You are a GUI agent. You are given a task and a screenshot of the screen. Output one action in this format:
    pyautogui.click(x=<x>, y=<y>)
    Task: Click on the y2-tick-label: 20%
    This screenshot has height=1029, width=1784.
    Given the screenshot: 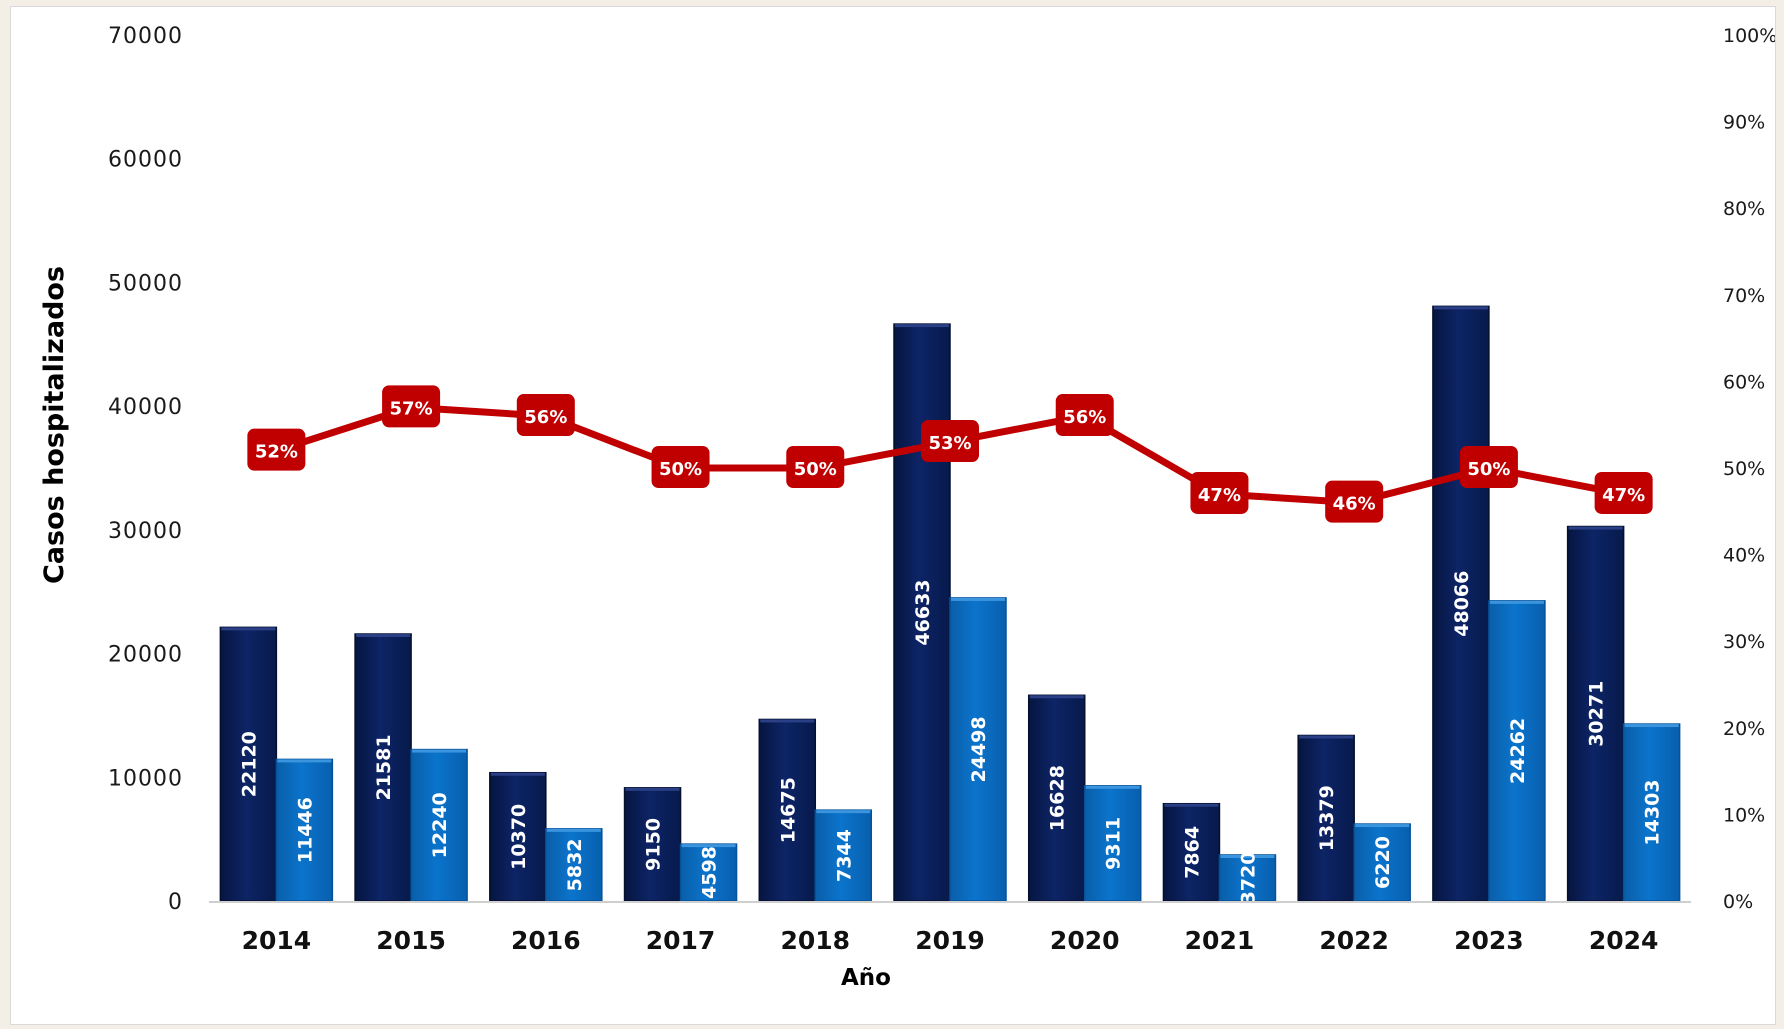 What is the action you would take?
    pyautogui.click(x=1744, y=729)
    